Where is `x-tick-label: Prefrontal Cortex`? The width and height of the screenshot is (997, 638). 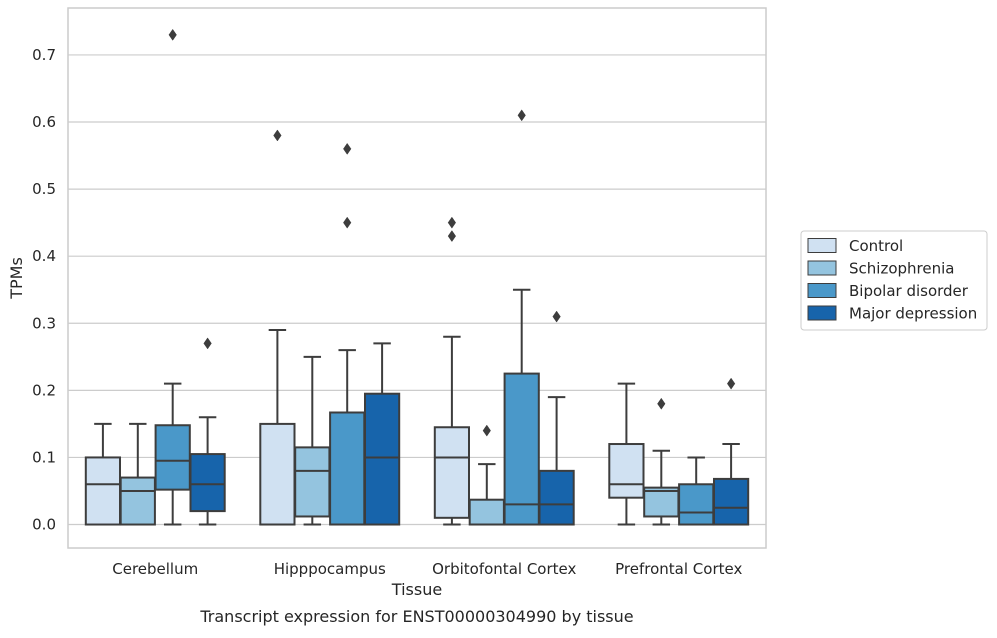 x-tick-label: Prefrontal Cortex is located at coordinates (678, 569).